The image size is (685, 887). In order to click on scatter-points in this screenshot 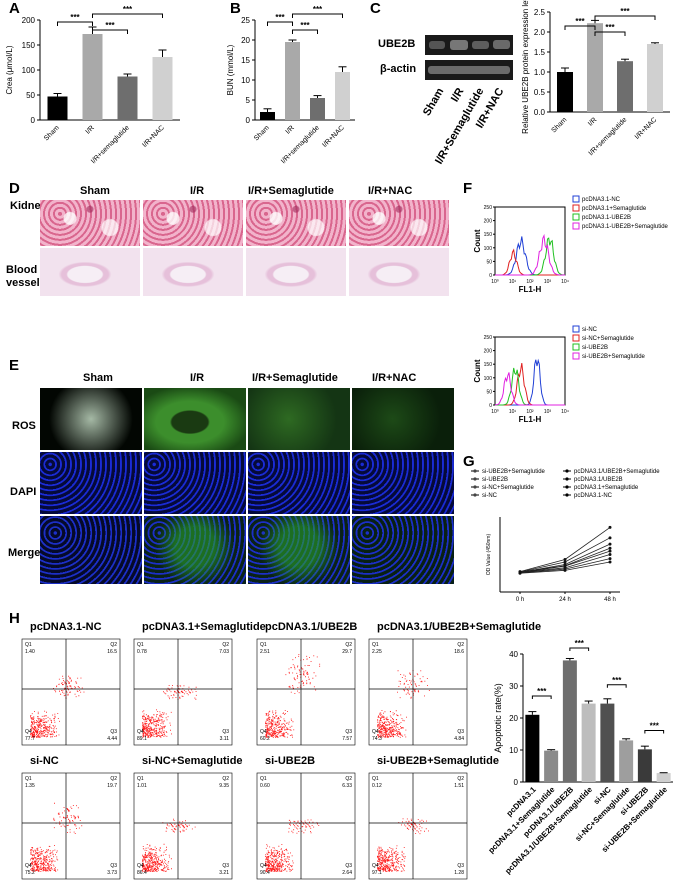, I will do `click(169, 711)`.